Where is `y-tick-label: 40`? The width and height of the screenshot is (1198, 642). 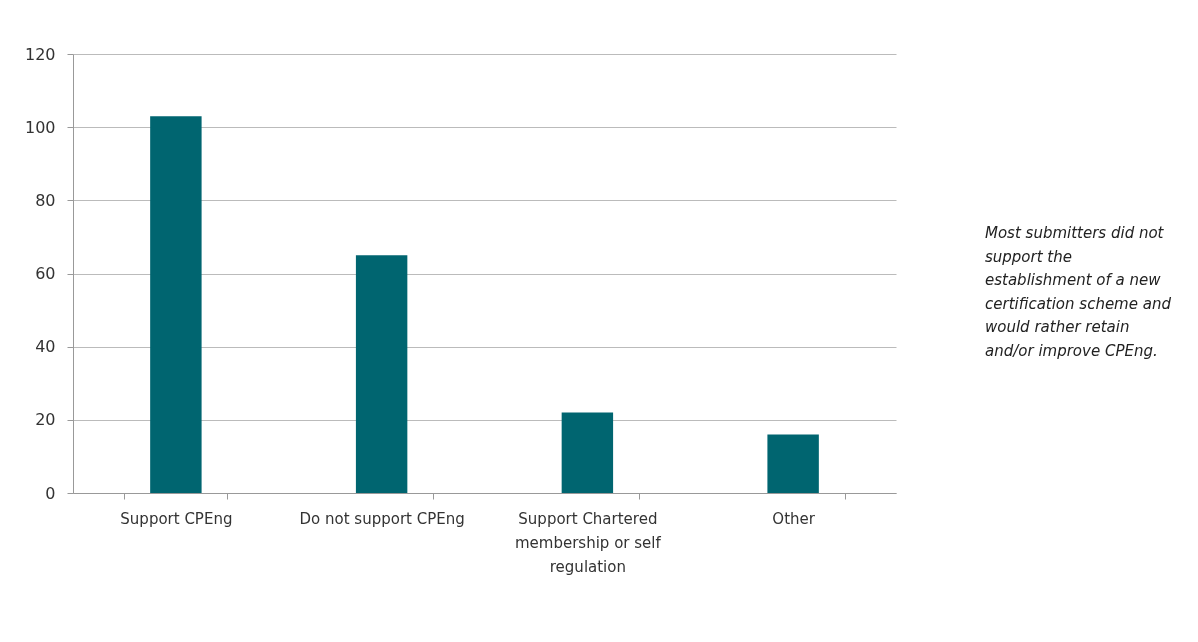 y-tick-label: 40 is located at coordinates (45, 347).